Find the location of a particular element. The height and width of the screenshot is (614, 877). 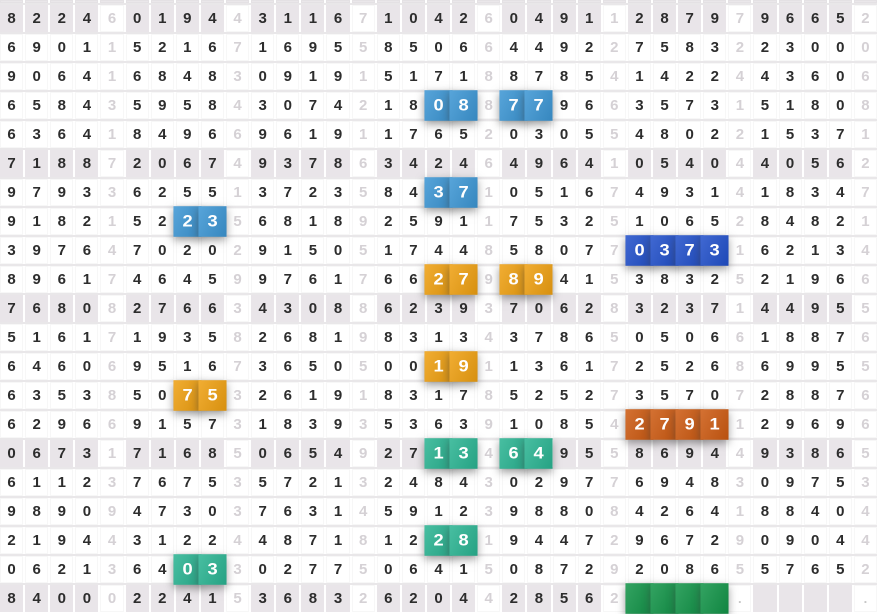

highlighted-digit-cell: 0 is located at coordinates (438, 105).